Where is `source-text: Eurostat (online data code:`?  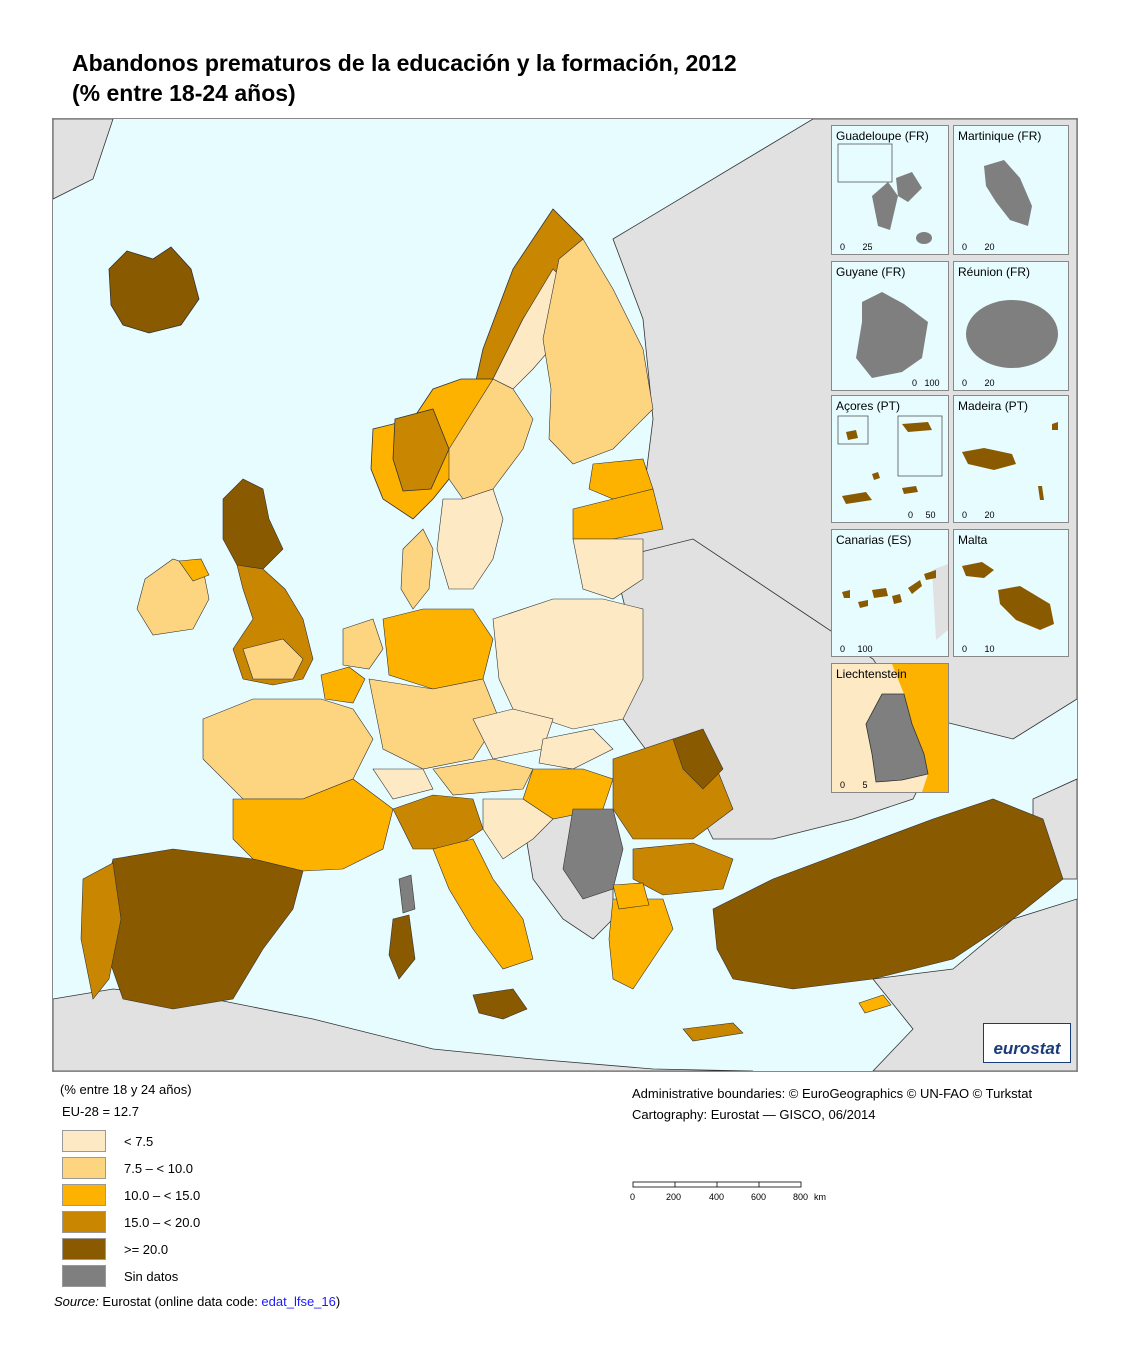
source-text: Eurostat (online data code: is located at coordinates (180, 1301).